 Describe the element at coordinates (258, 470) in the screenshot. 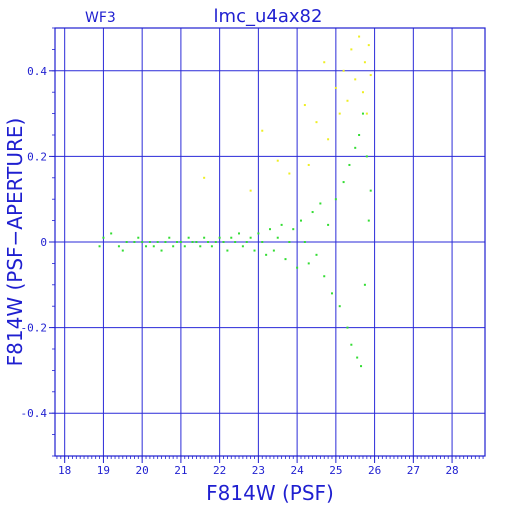

I see `x-tick-label: 23` at that location.